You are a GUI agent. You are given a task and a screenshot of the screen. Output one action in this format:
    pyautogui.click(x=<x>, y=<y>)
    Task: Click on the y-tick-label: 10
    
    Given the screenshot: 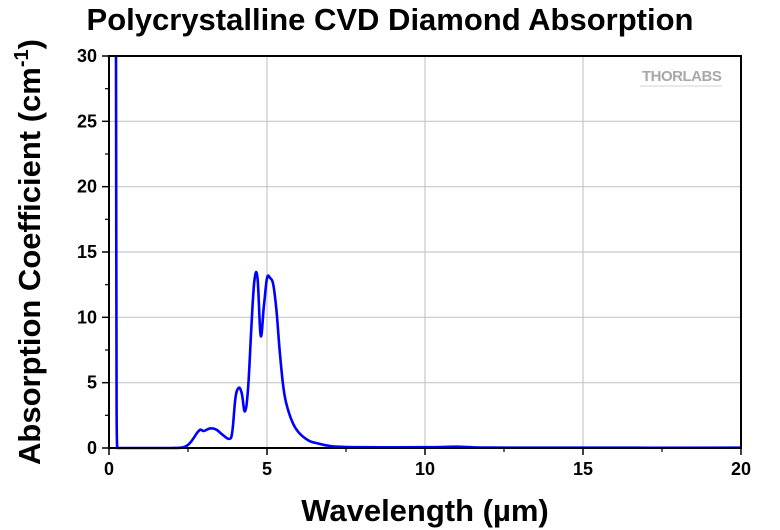 What is the action you would take?
    pyautogui.click(x=87, y=317)
    